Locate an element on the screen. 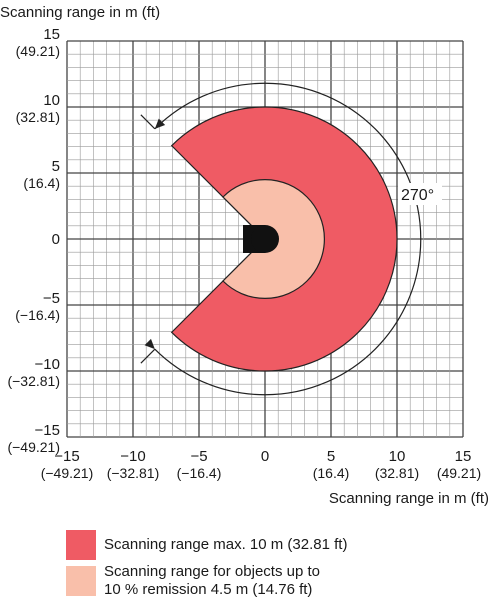  legend-item-max-range: Scanning range max. 10 m (32.81 ft) is located at coordinates (206, 545).